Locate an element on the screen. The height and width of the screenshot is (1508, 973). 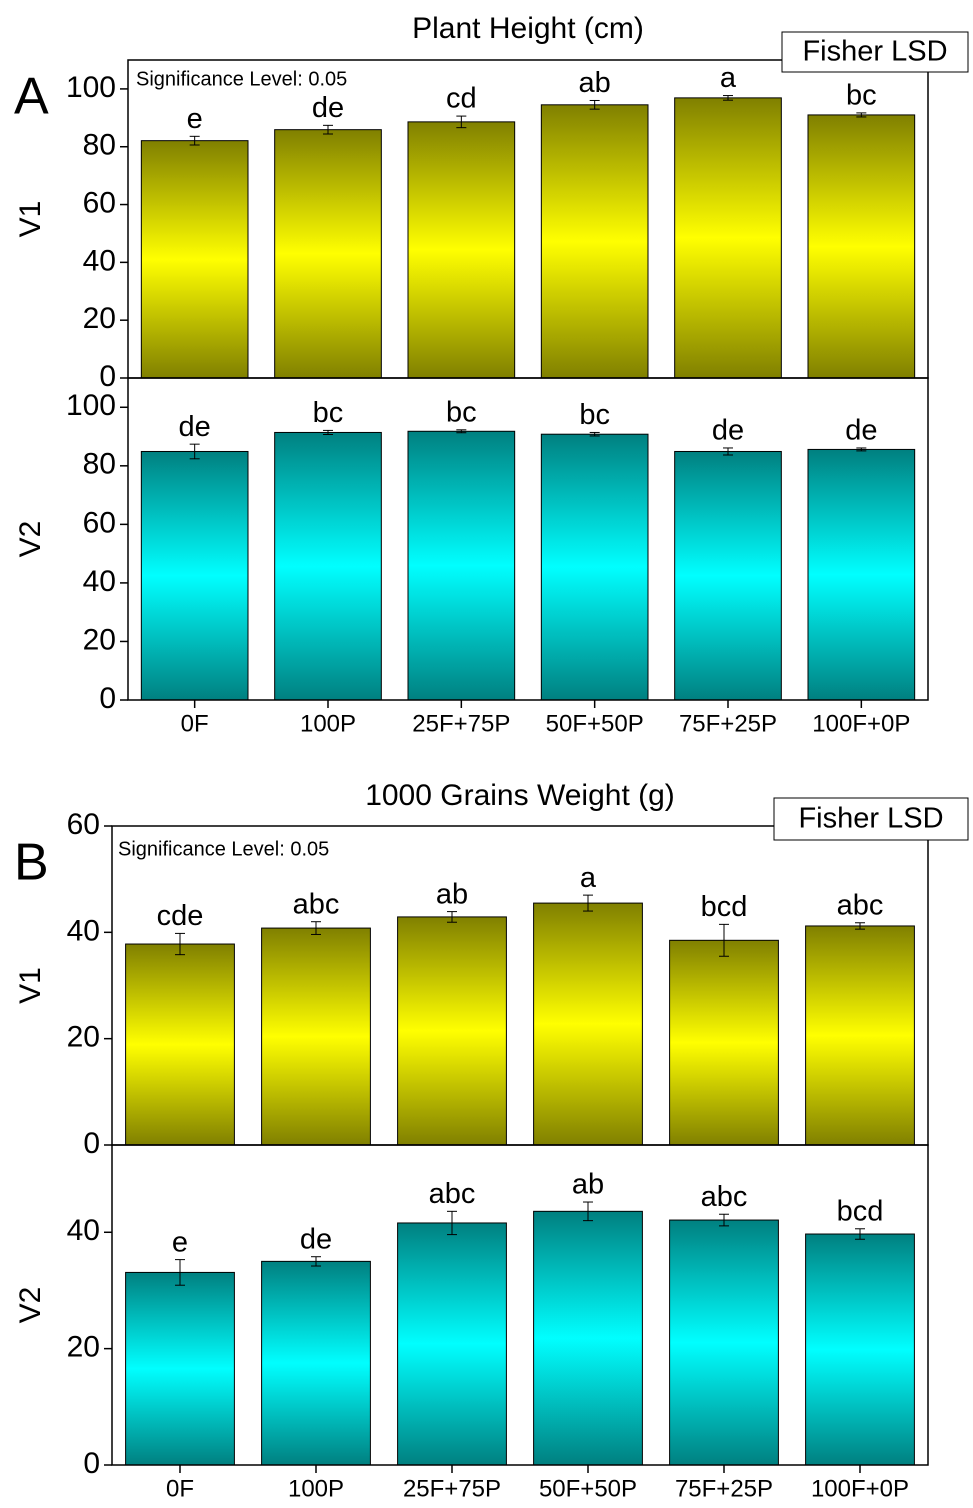
y-axis-label: V2 is located at coordinates (30, 539).